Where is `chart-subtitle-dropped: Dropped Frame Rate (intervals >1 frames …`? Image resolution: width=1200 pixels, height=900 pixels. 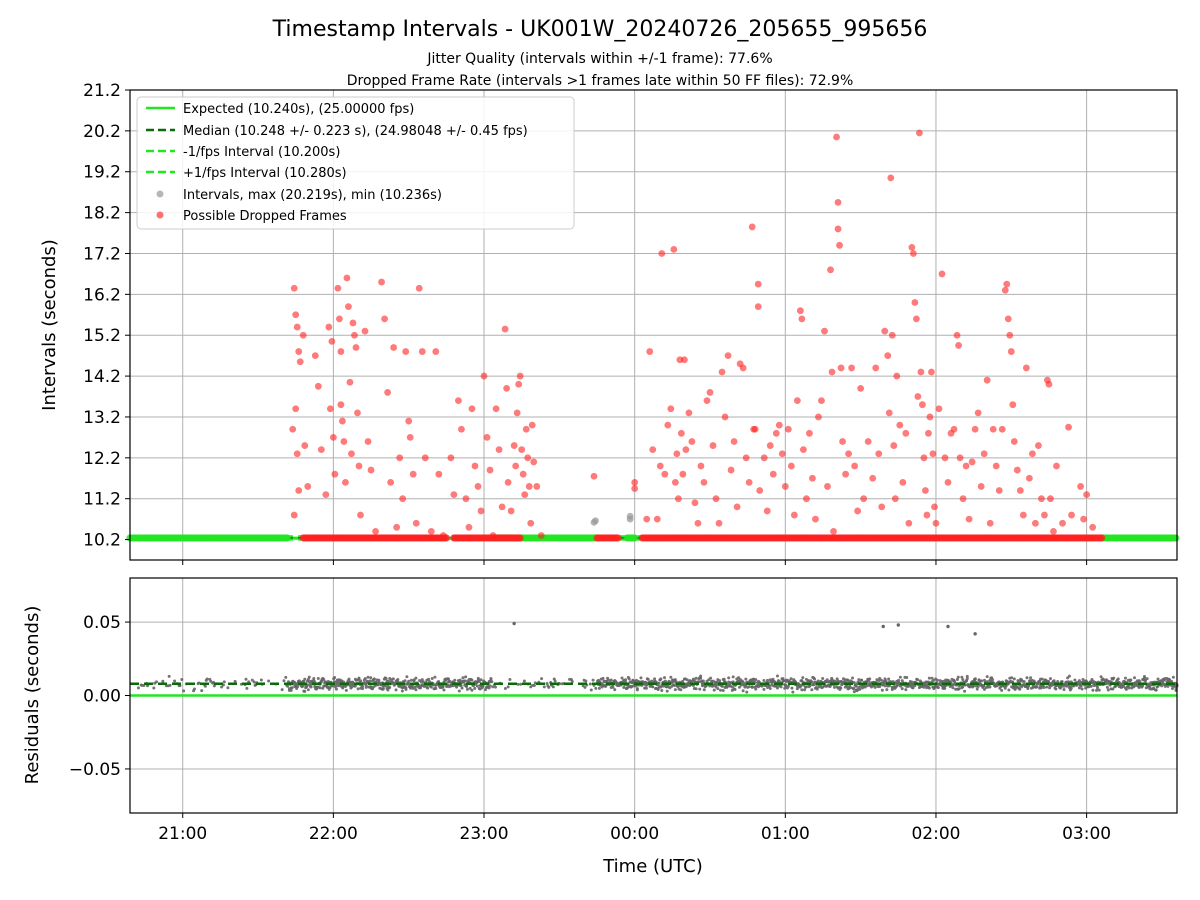 chart-subtitle-dropped: Dropped Frame Rate (intervals >1 frames … is located at coordinates (600, 81).